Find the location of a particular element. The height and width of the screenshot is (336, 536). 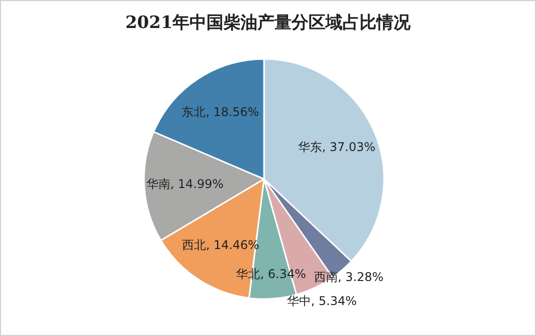

slice-label: 华东, 37.03% is located at coordinates (336, 148).